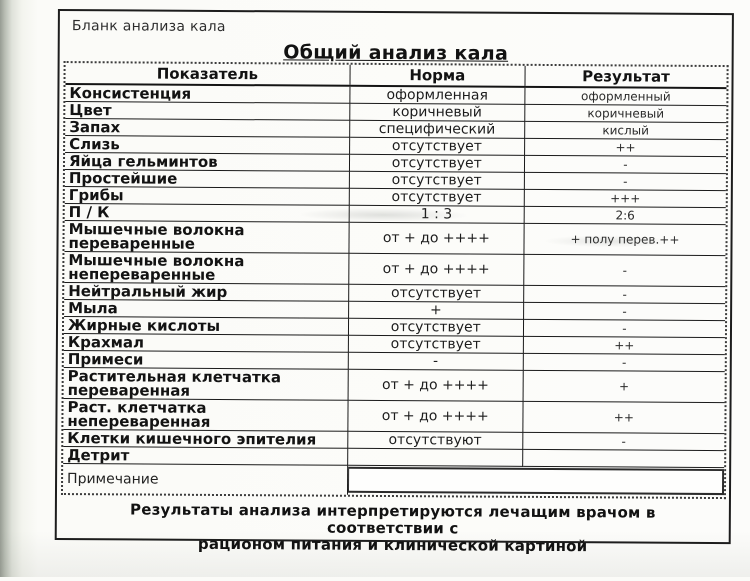  Describe the element at coordinates (207, 74) in the screenshot. I see `column-header-indicator: Показатель` at that location.